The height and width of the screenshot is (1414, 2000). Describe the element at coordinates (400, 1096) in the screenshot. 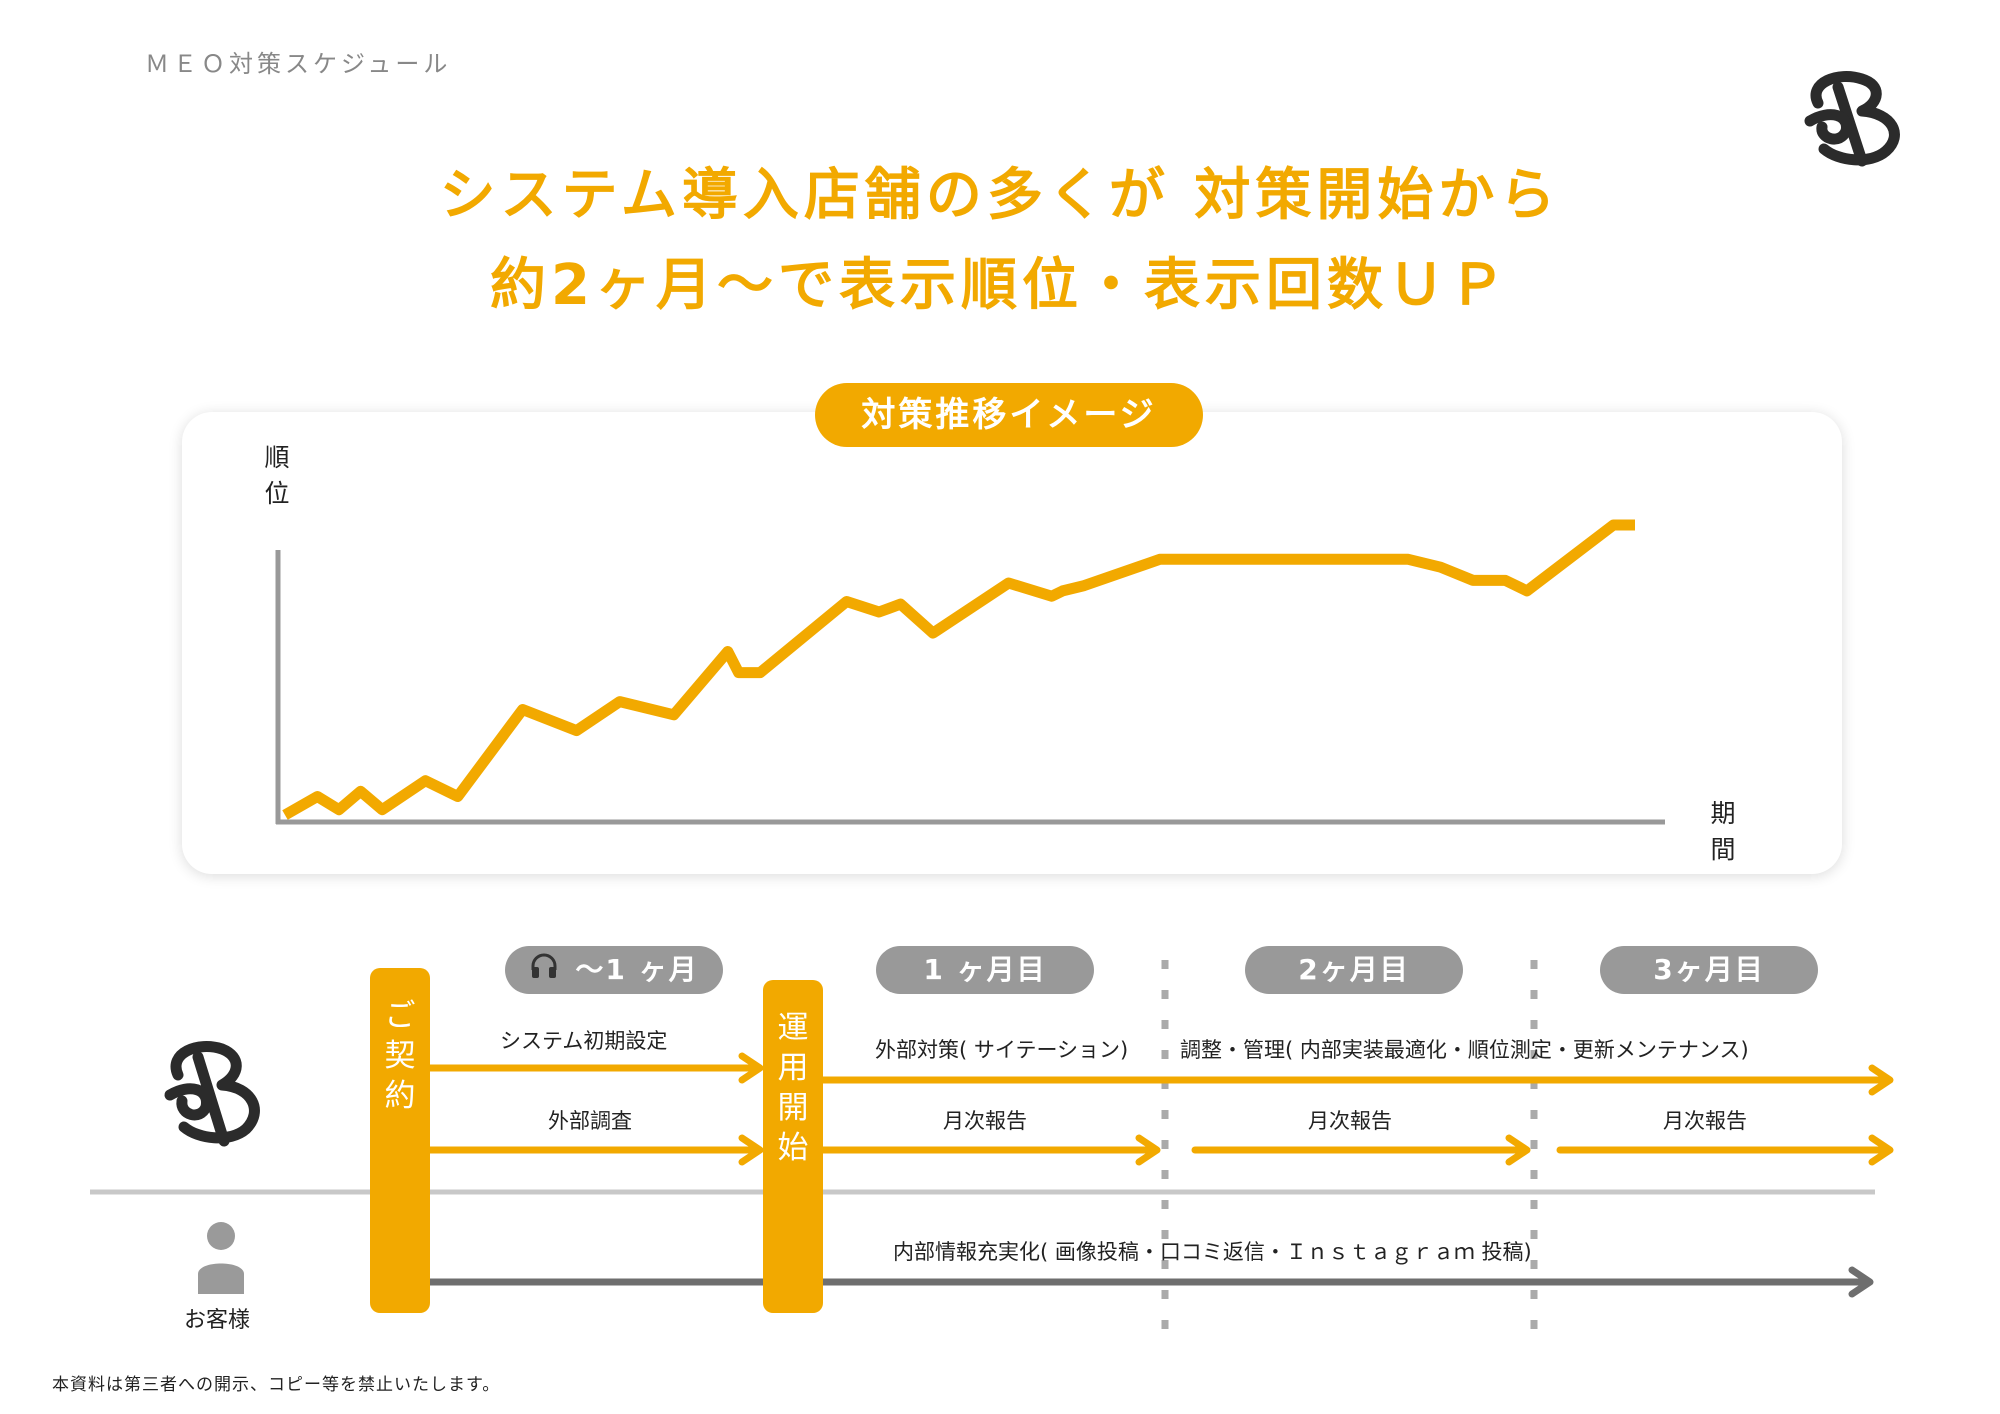

I see `contract-char-3: 約` at that location.